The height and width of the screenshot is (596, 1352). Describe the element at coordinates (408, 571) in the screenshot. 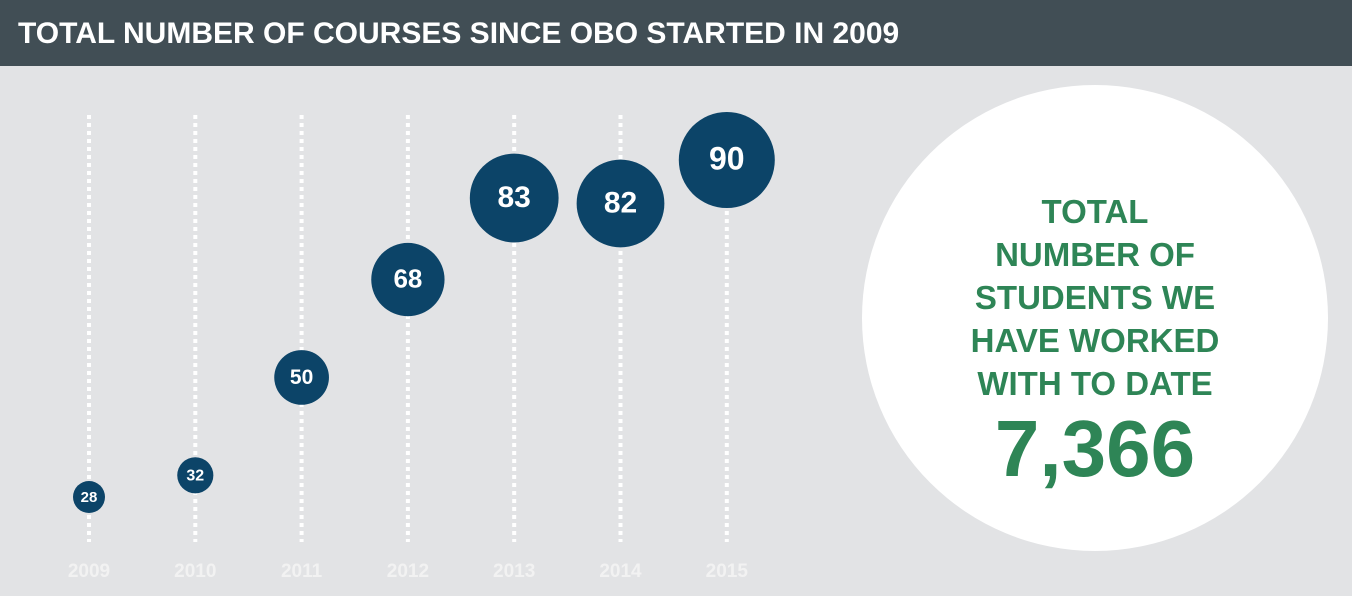

I see `x-tick-label: 2012` at that location.